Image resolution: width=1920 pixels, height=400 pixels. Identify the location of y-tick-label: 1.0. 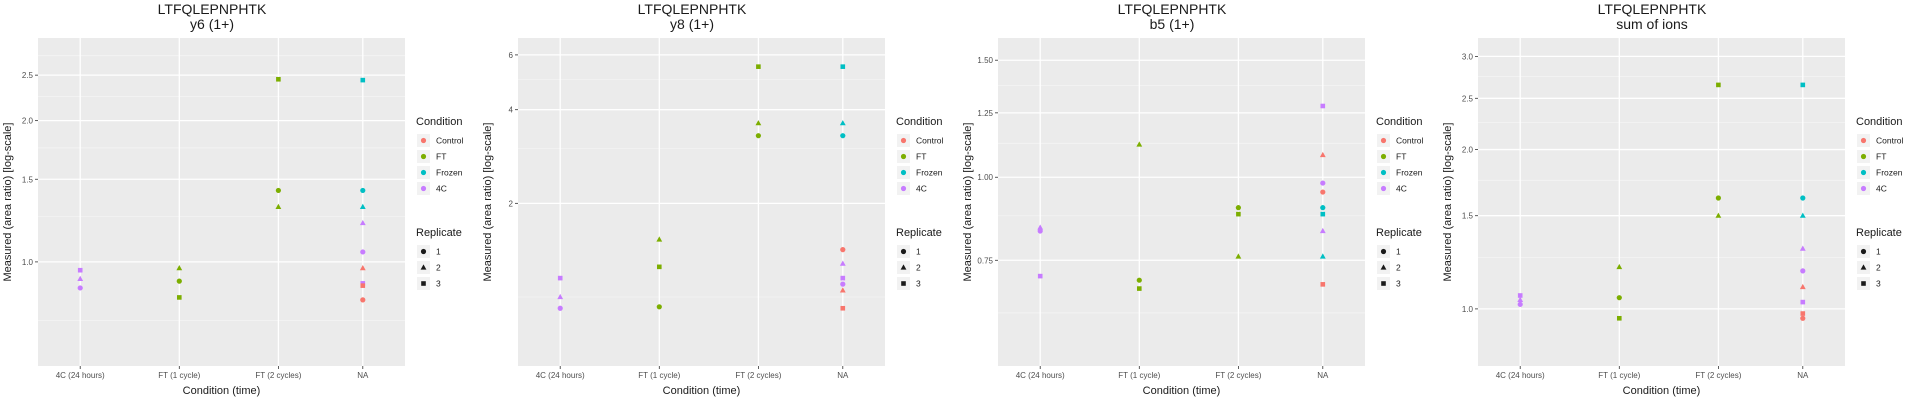
(1468, 309).